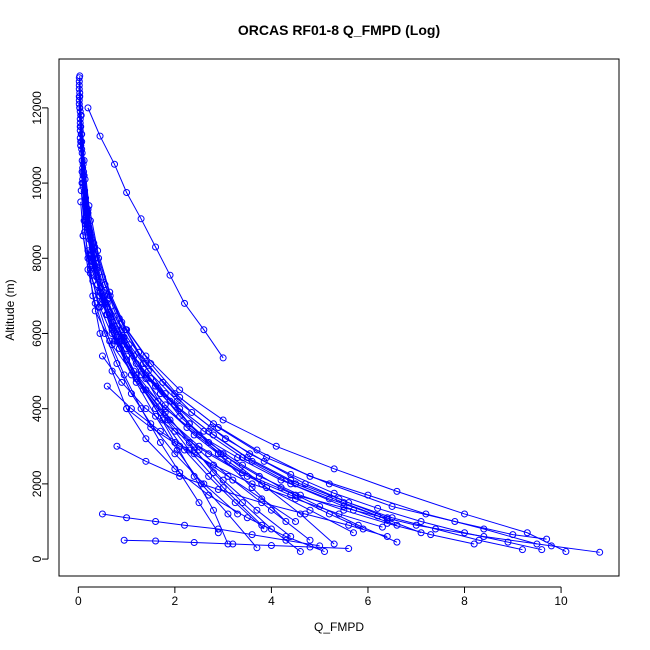 This screenshot has width=650, height=650. Describe the element at coordinates (37, 408) in the screenshot. I see `y-tick-label: 4000` at that location.